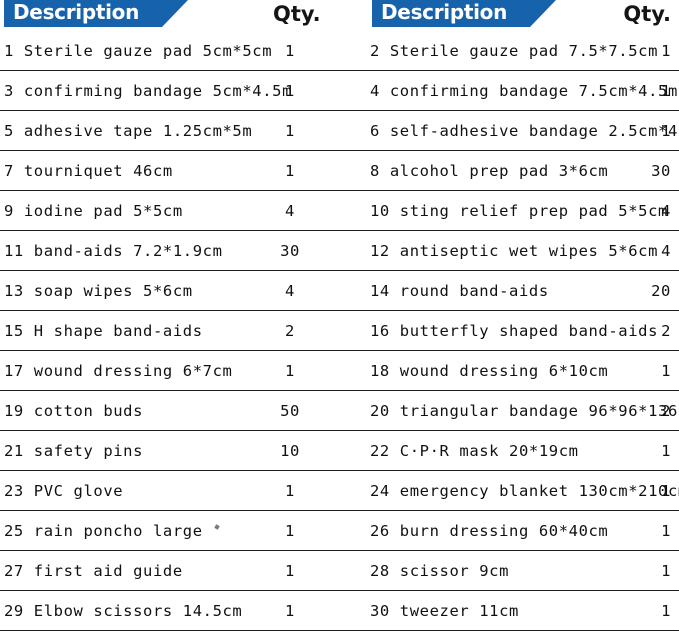 Image resolution: width=679 pixels, height=631 pixels. Describe the element at coordinates (440, 571) in the screenshot. I see `item-description: 28 scissor 9cm` at that location.